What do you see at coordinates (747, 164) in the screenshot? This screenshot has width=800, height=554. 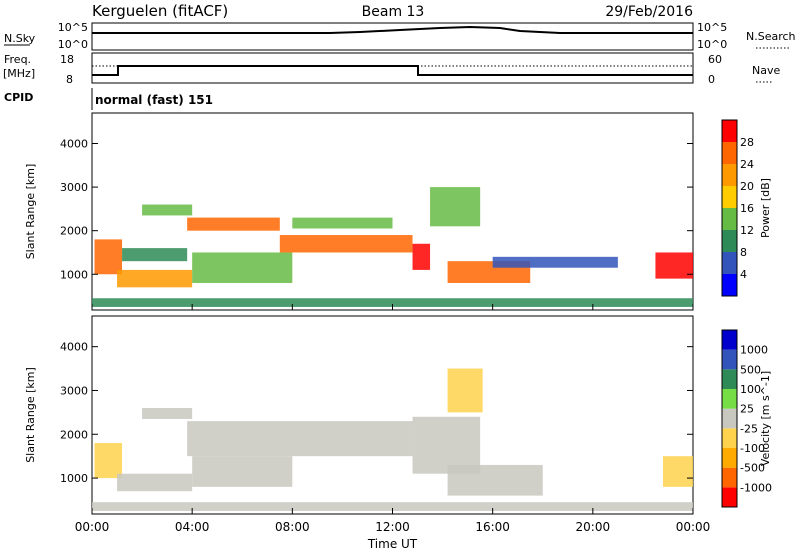 I see `colorbar-tick-label: 24` at bounding box center [747, 164].